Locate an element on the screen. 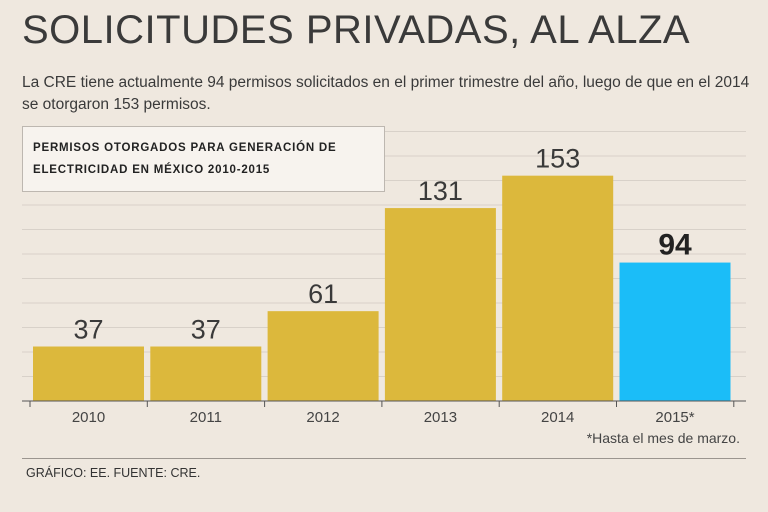 The image size is (768, 512). bar-2014 is located at coordinates (558, 288).